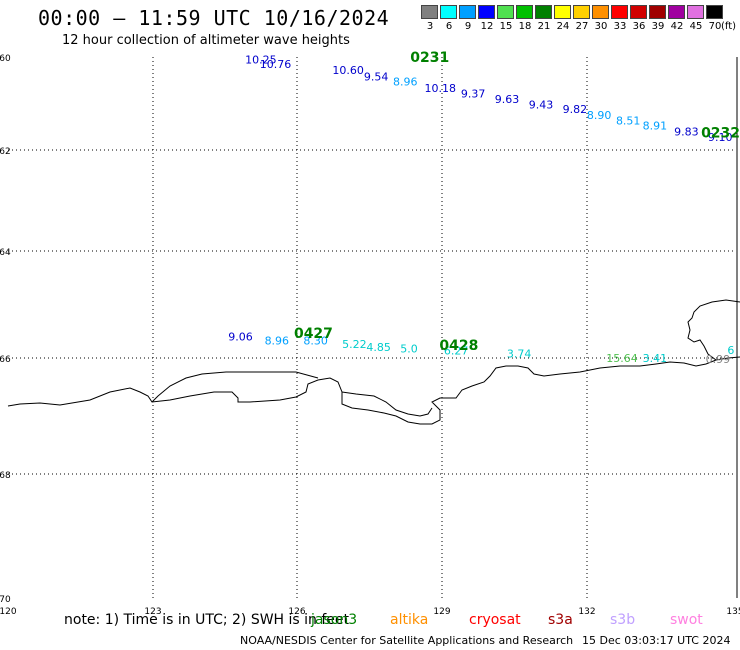 The image size is (740, 650). I want to click on lat-tick-label: -60, so click(5, 59).